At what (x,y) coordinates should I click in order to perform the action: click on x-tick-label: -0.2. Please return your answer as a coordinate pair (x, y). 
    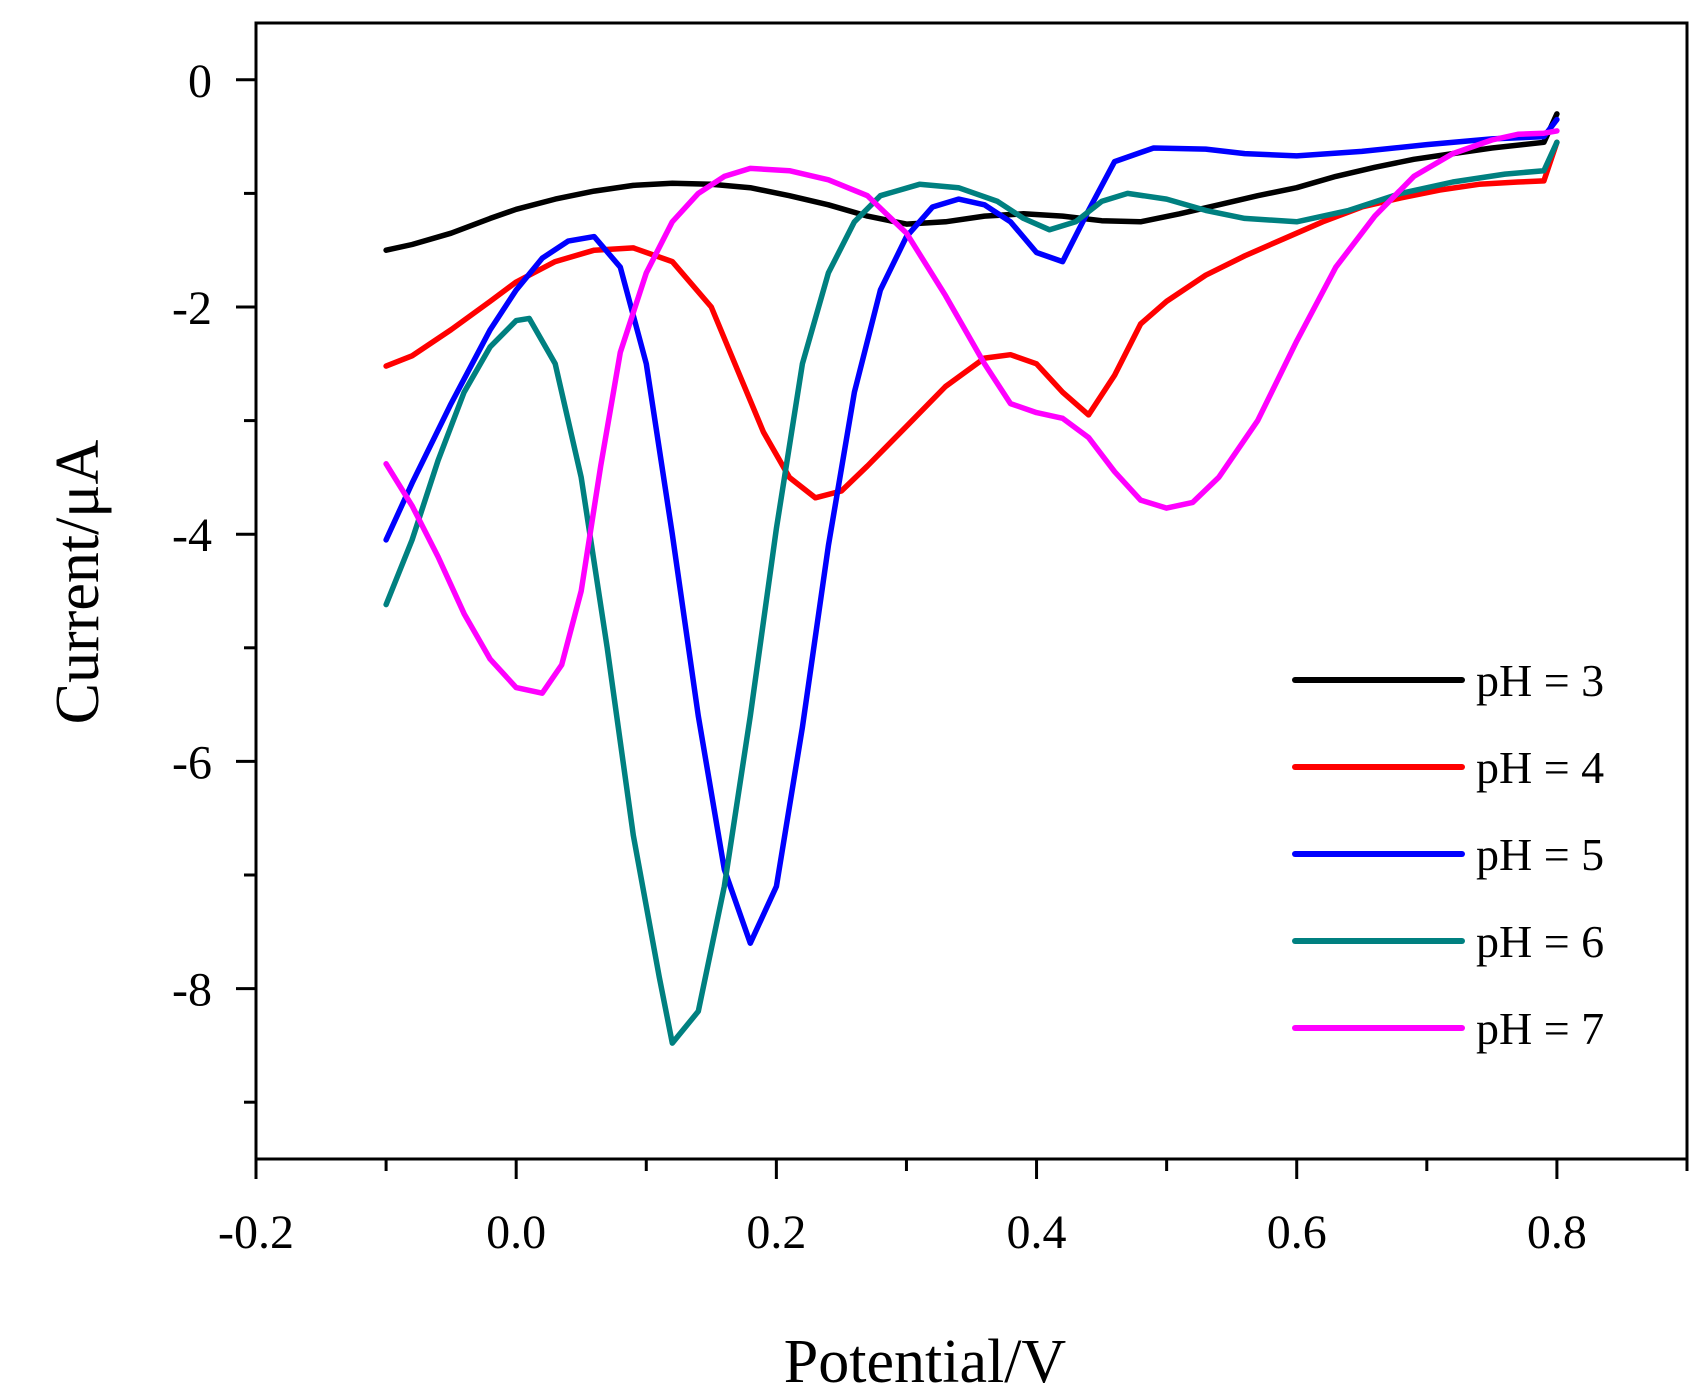
    Looking at the image, I should click on (256, 1232).